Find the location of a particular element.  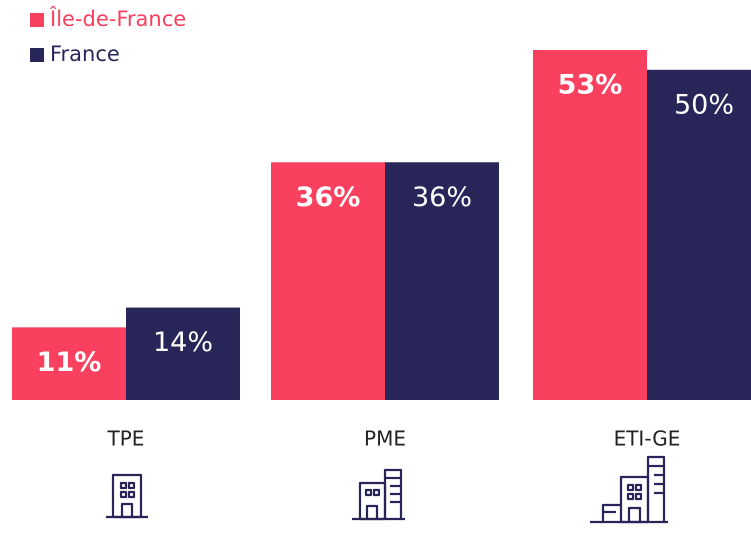

data-label: 14% is located at coordinates (183, 342).